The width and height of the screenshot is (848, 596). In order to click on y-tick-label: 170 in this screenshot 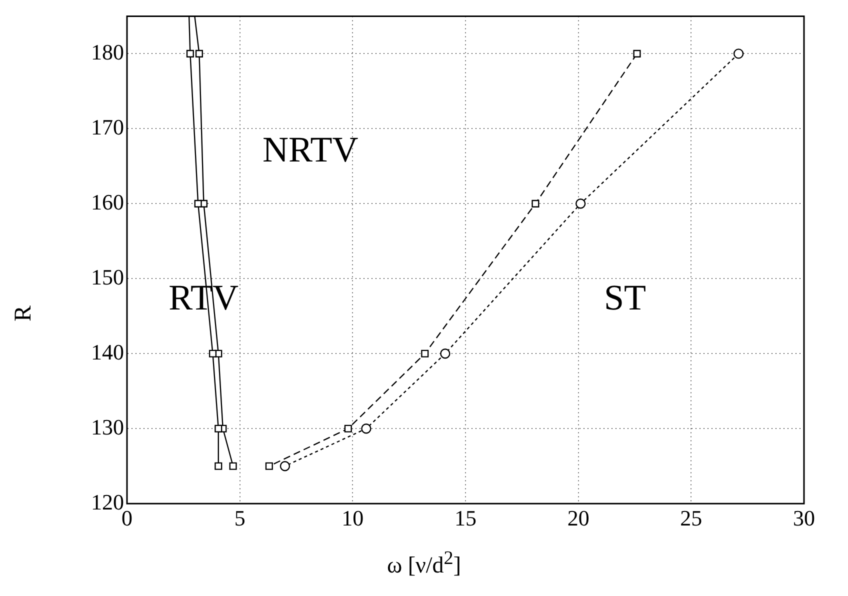, I will do `click(107, 127)`.